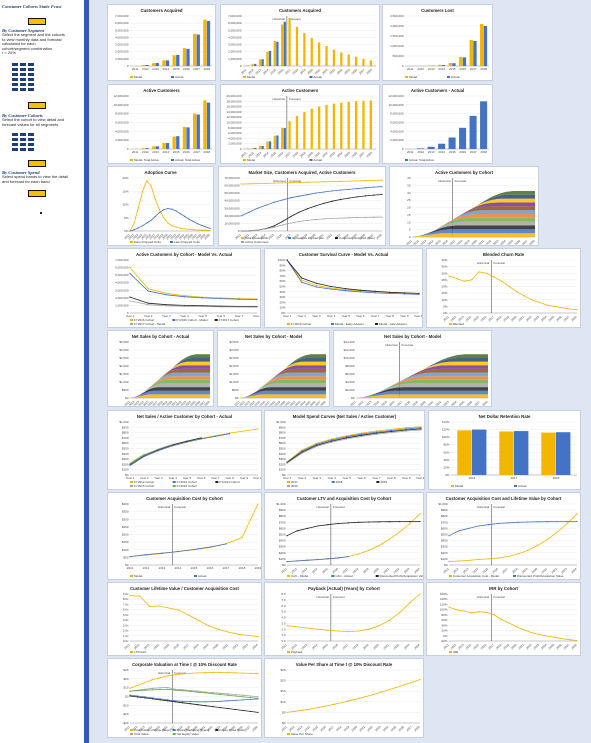 Image resolution: width=591 pixels, height=743 pixels. Describe the element at coordinates (203, 237) in the screenshot. I see `x-tick-label: 2029` at that location.